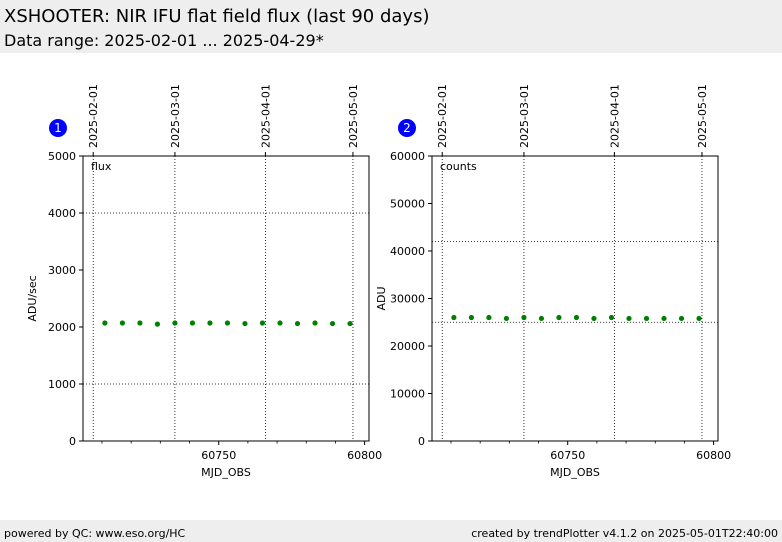 The image size is (782, 542). Describe the element at coordinates (164, 40) in the screenshot. I see `page-subtitle: Data range: 2025-02-01 ... 2025-04-29*` at that location.